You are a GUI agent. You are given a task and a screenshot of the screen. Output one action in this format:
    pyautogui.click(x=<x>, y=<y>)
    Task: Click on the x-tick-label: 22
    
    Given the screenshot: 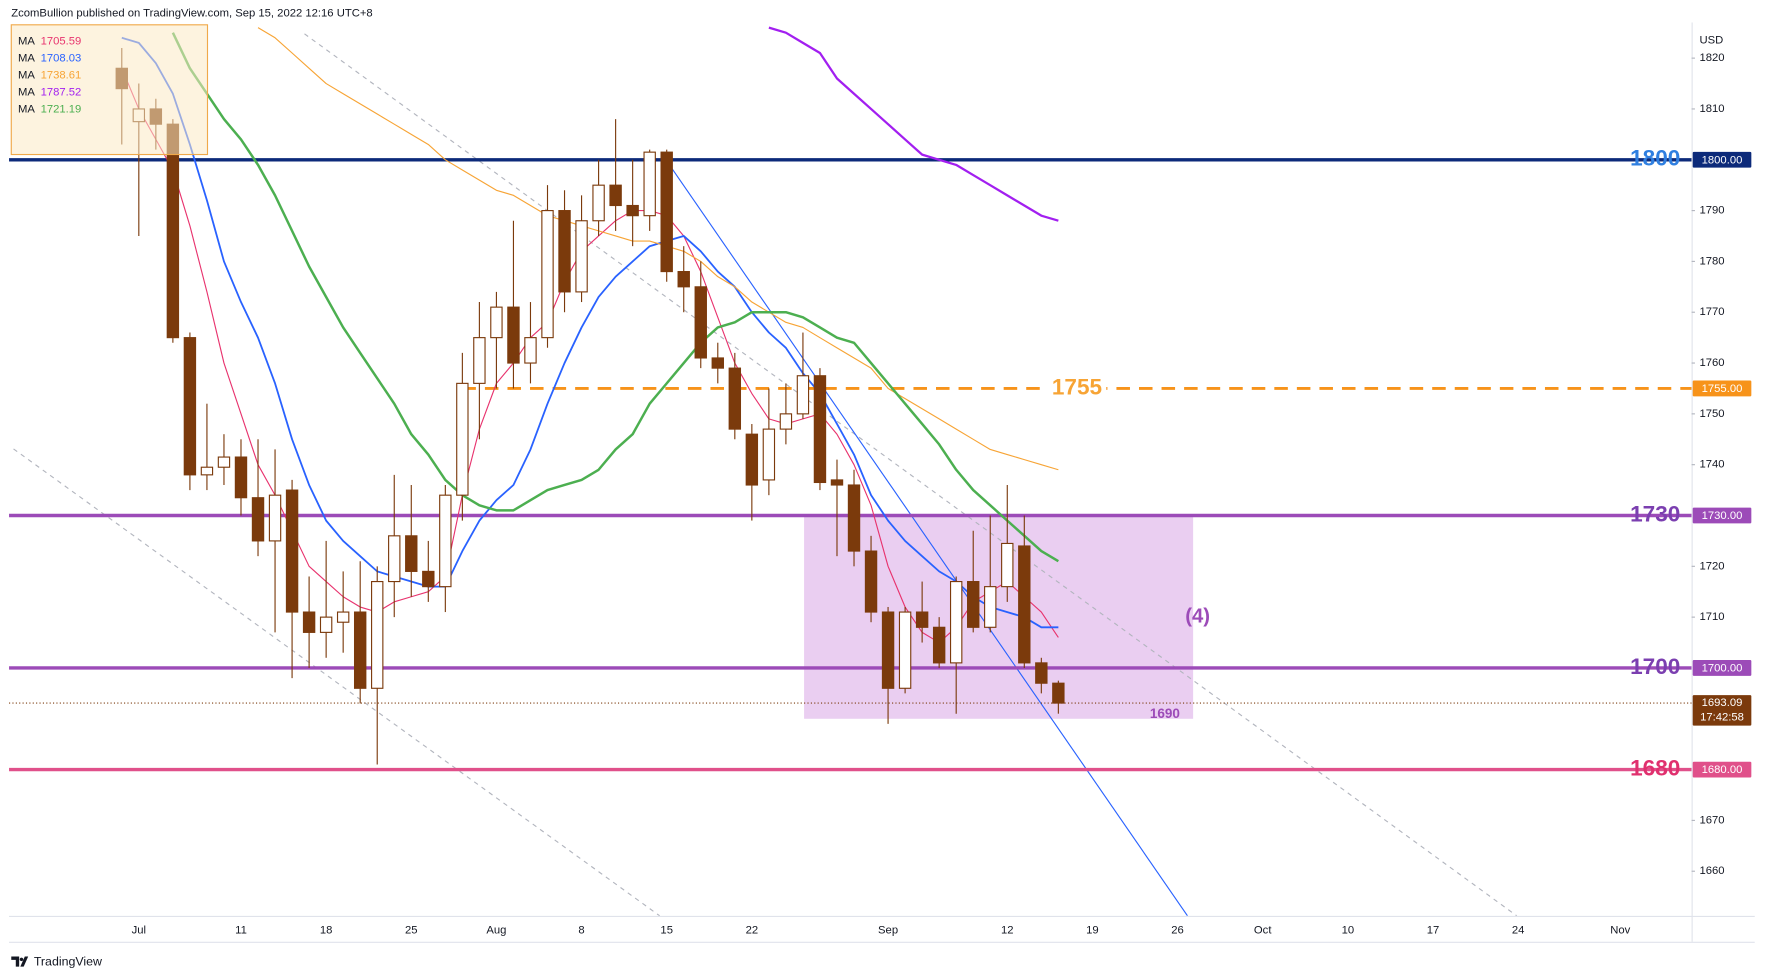 What is the action you would take?
    pyautogui.click(x=752, y=930)
    